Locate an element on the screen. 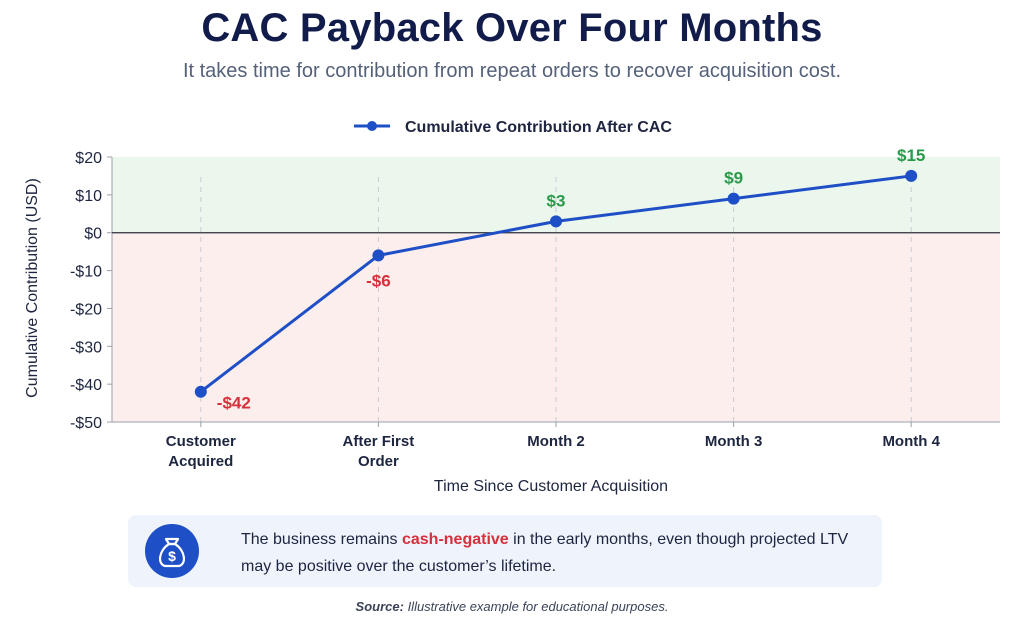 This screenshot has width=1024, height=623. x-tick-label: Month 4 is located at coordinates (911, 441).